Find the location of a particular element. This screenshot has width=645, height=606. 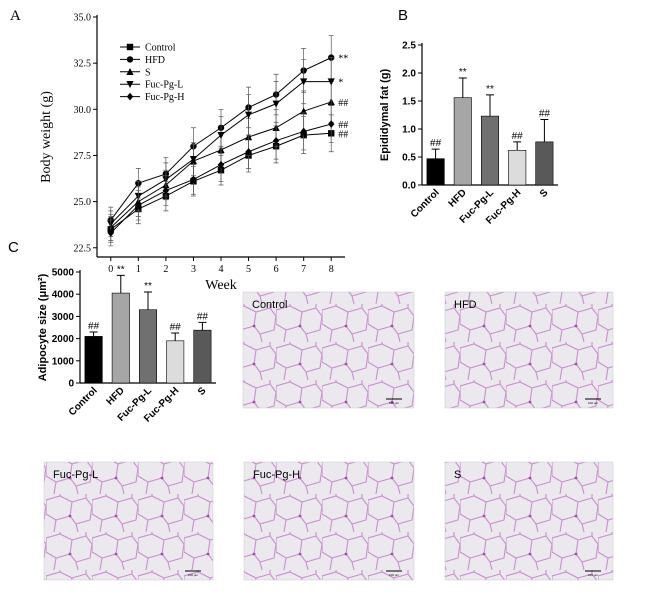

x-tick-label: 7 is located at coordinates (303, 269).